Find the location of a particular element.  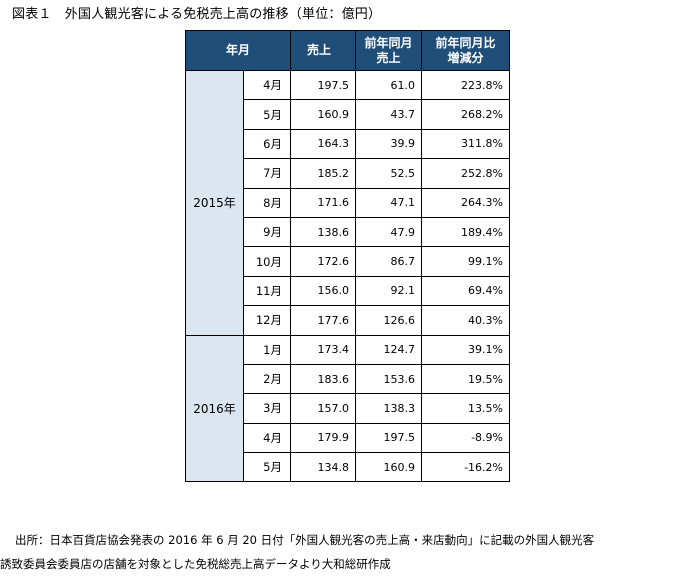

prev-year-sales-cell: 92.1 is located at coordinates (388, 291).